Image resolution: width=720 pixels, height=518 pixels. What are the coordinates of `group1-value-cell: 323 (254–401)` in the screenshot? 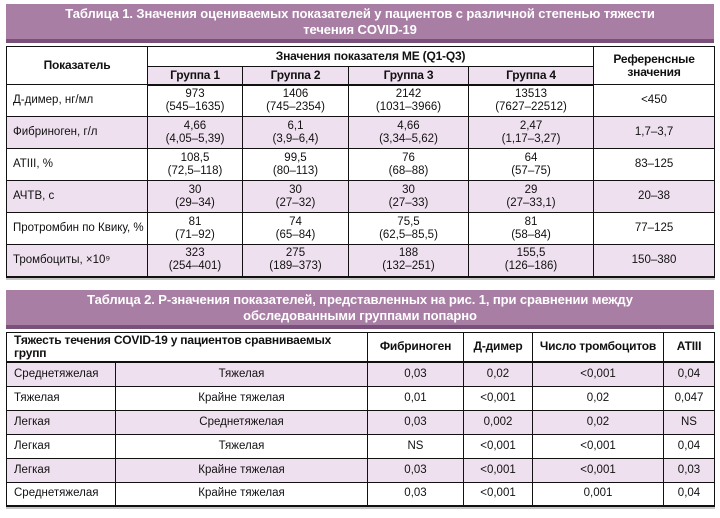 It's located at (195, 260).